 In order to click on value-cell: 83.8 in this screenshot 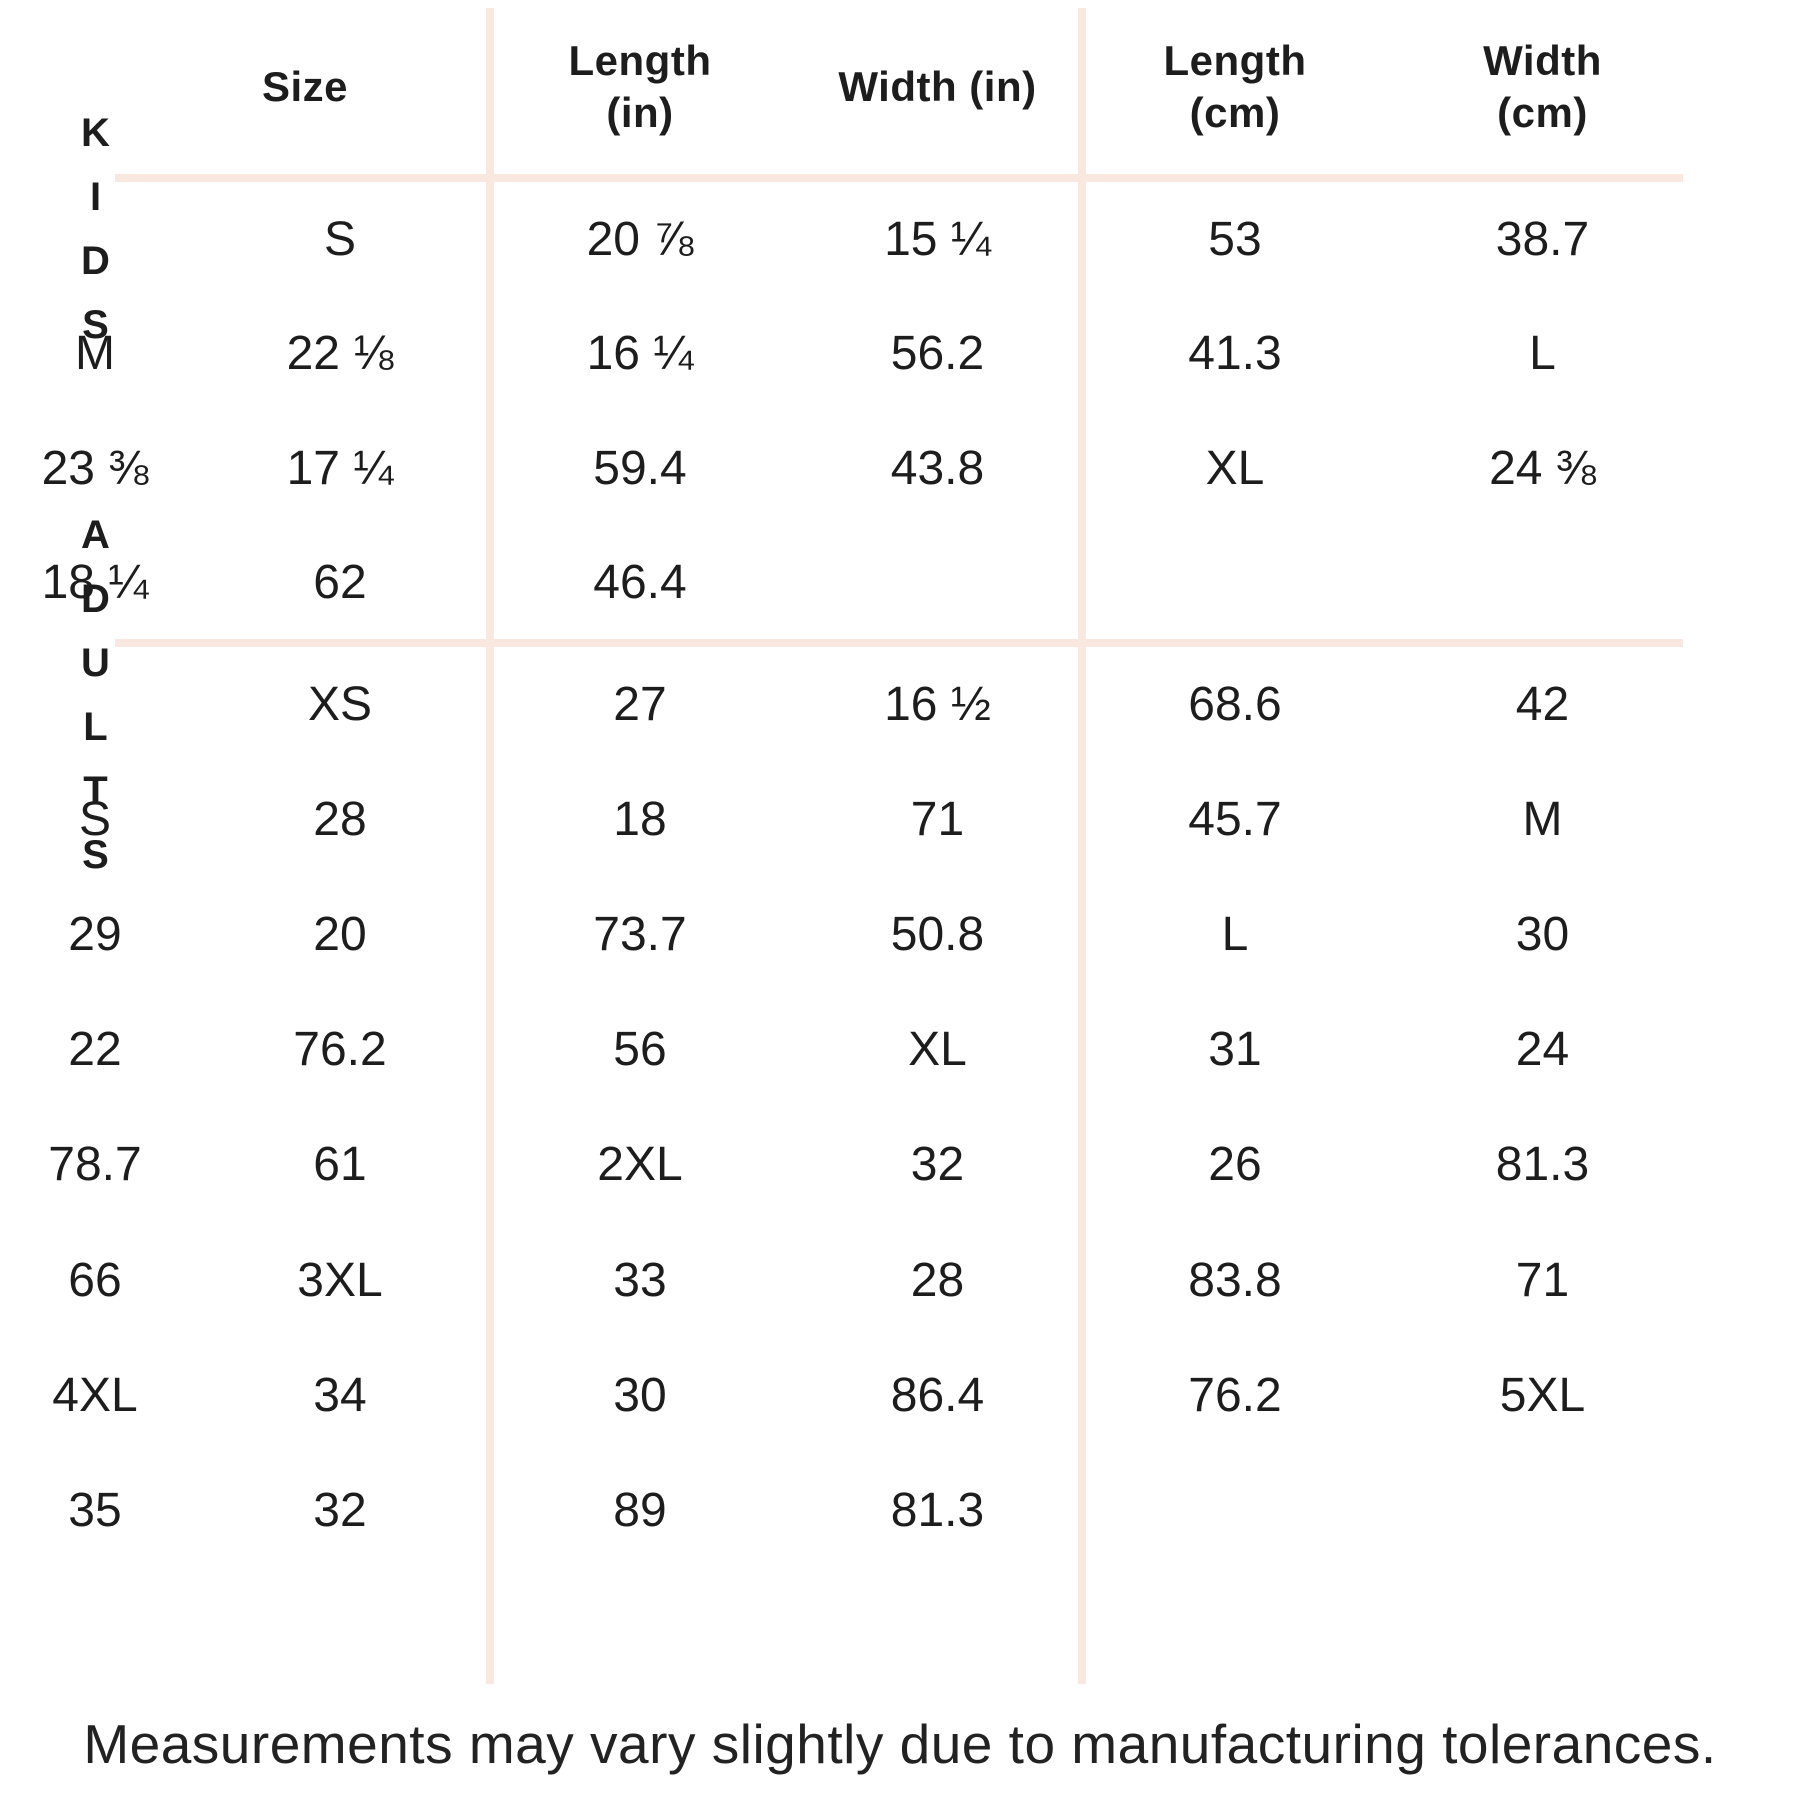, I will do `click(1235, 1280)`.